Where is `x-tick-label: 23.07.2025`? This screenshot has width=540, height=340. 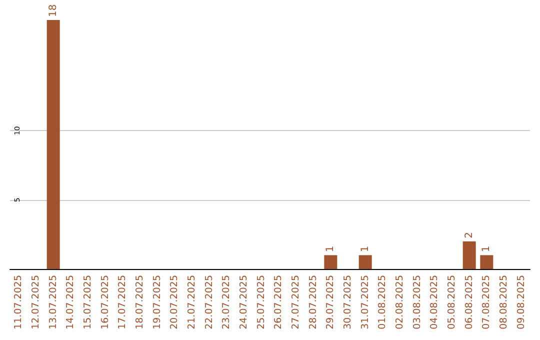
x-tick-label: 23.07.2025 is located at coordinates (226, 302).